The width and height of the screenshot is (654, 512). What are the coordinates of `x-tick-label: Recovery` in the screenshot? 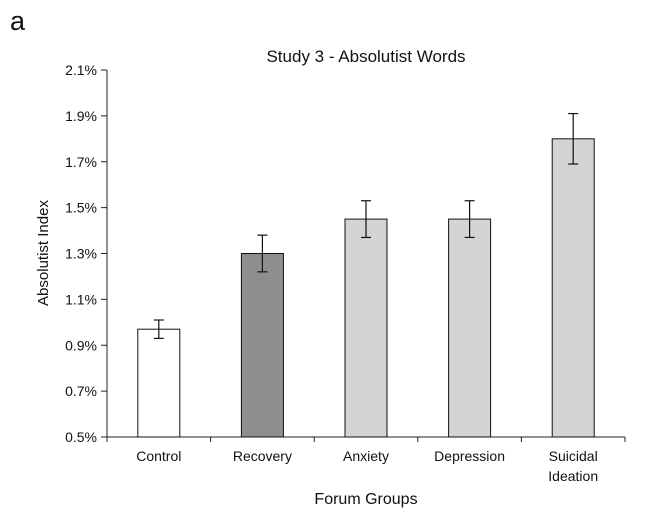 It's located at (262, 456).